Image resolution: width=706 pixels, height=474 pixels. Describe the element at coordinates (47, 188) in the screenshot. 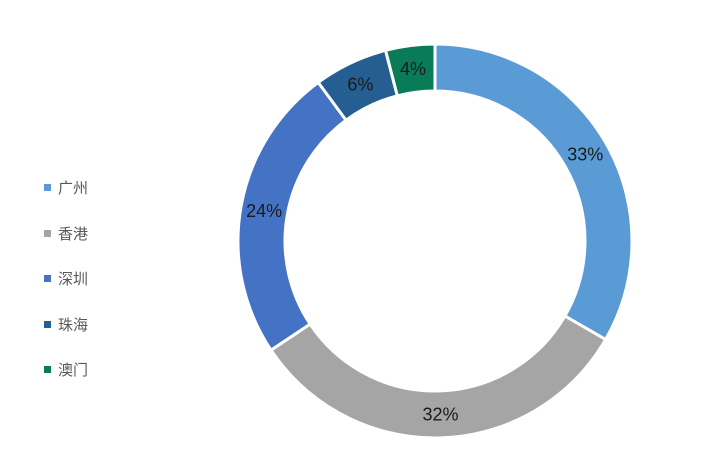

I see `legend-swatch-guangzhou` at that location.